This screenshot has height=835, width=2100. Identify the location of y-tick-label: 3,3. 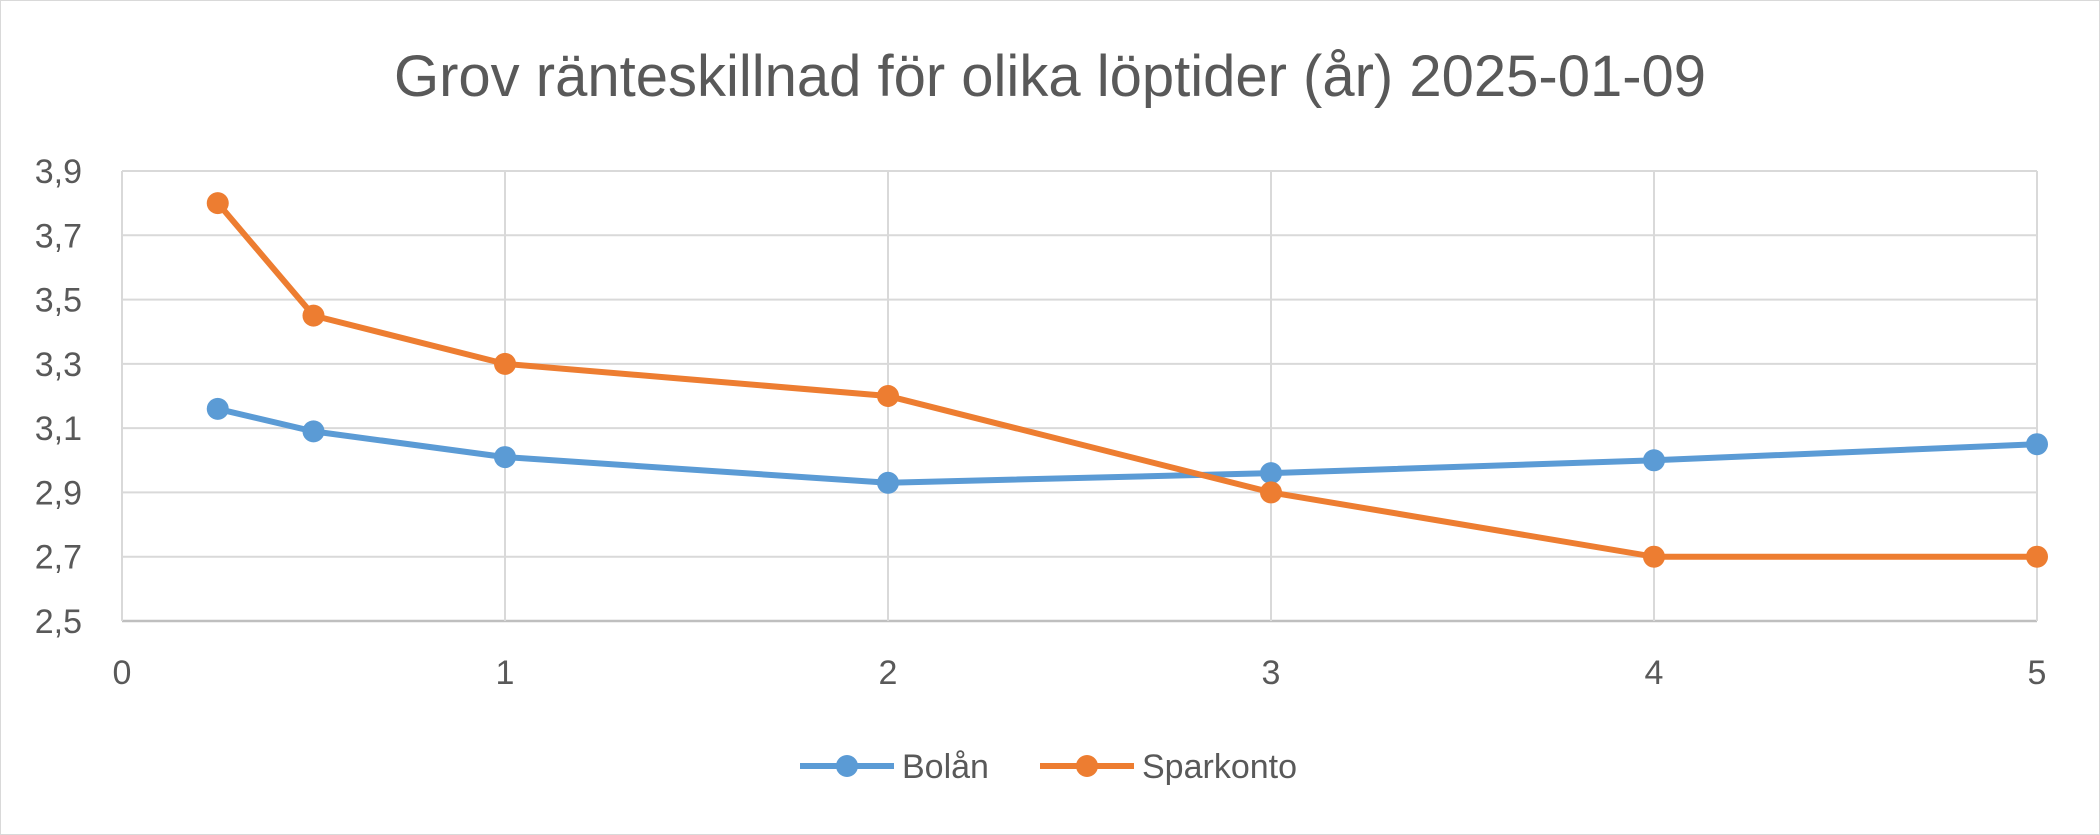
(58, 365).